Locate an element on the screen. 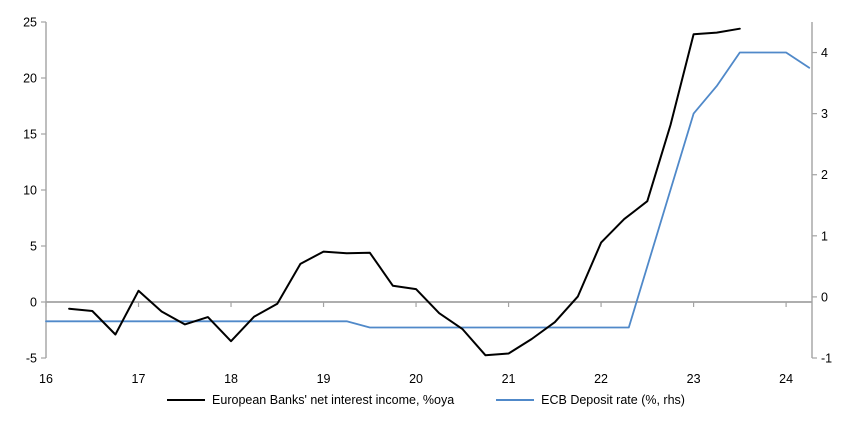 This screenshot has width=852, height=427. x-tick-label: 21 is located at coordinates (509, 379).